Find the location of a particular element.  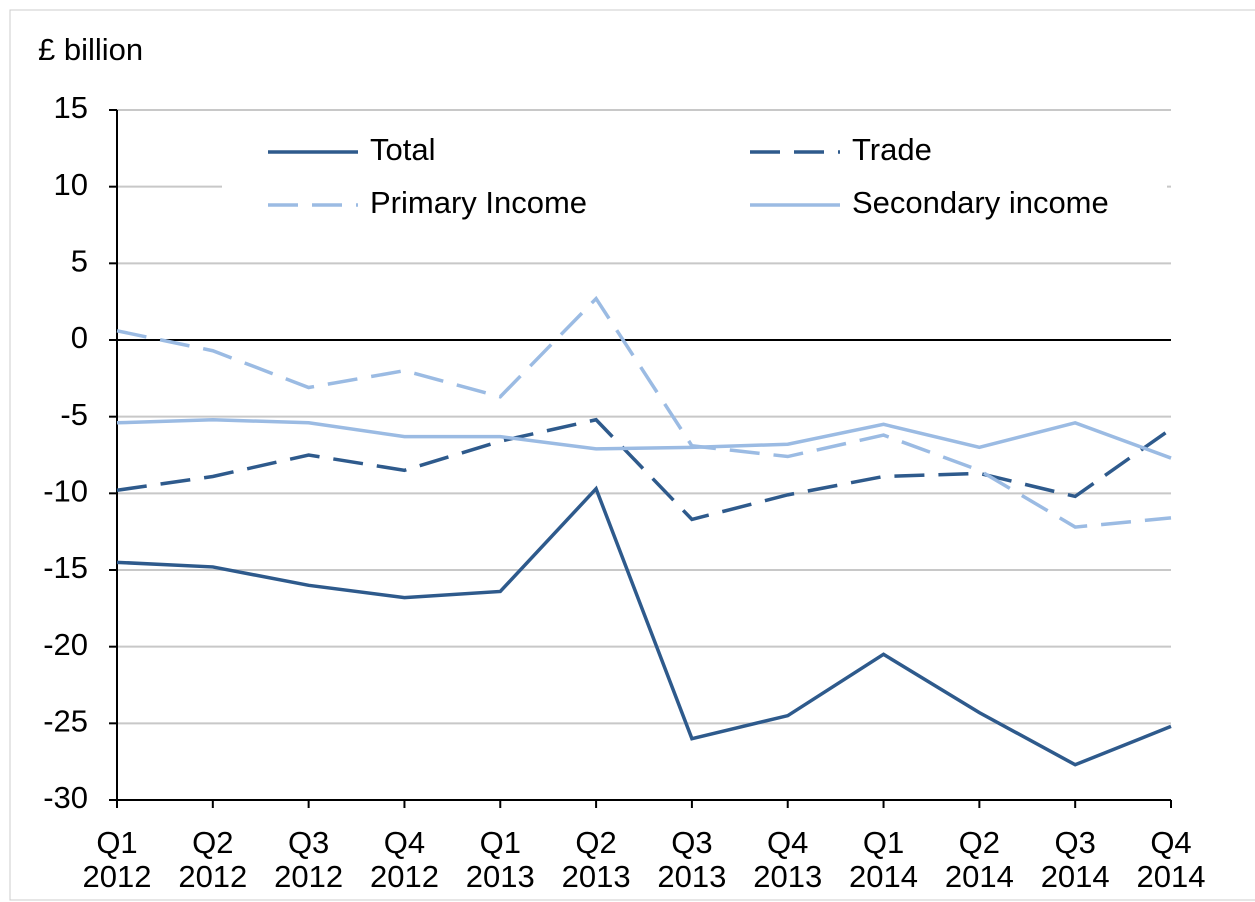

y-tick-label: -5 is located at coordinates (74, 414).